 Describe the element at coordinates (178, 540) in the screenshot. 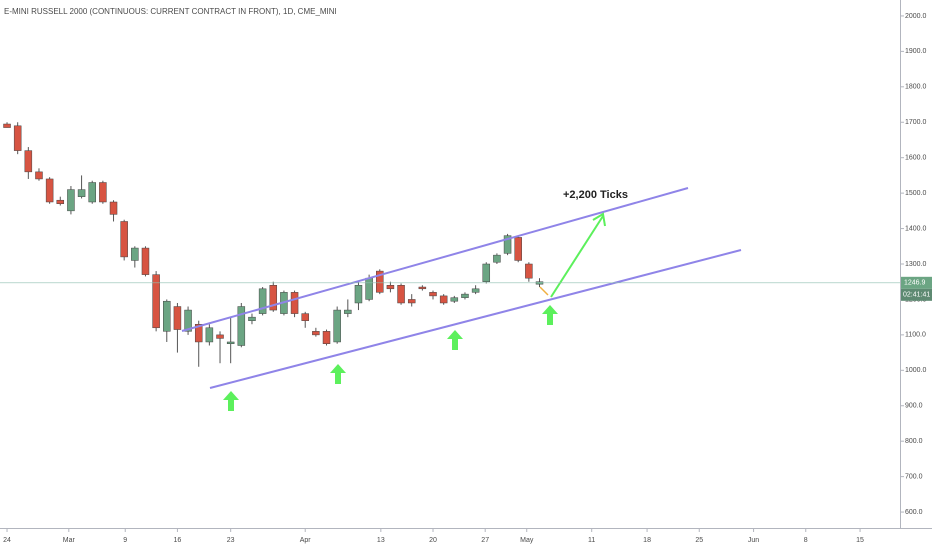

I see `x-tick-label: 16` at that location.